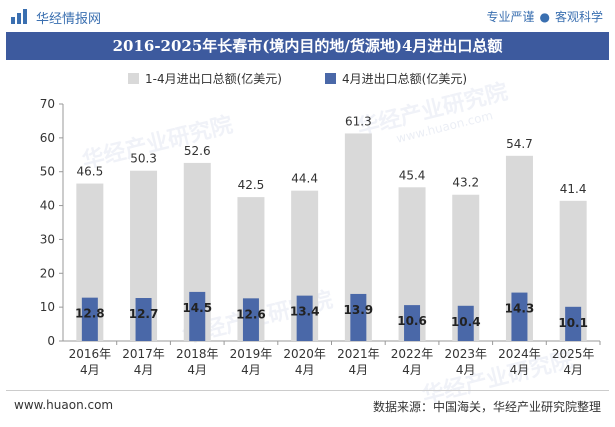  Describe the element at coordinates (251, 314) in the screenshot. I see `data-label-april: 12.6` at that location.